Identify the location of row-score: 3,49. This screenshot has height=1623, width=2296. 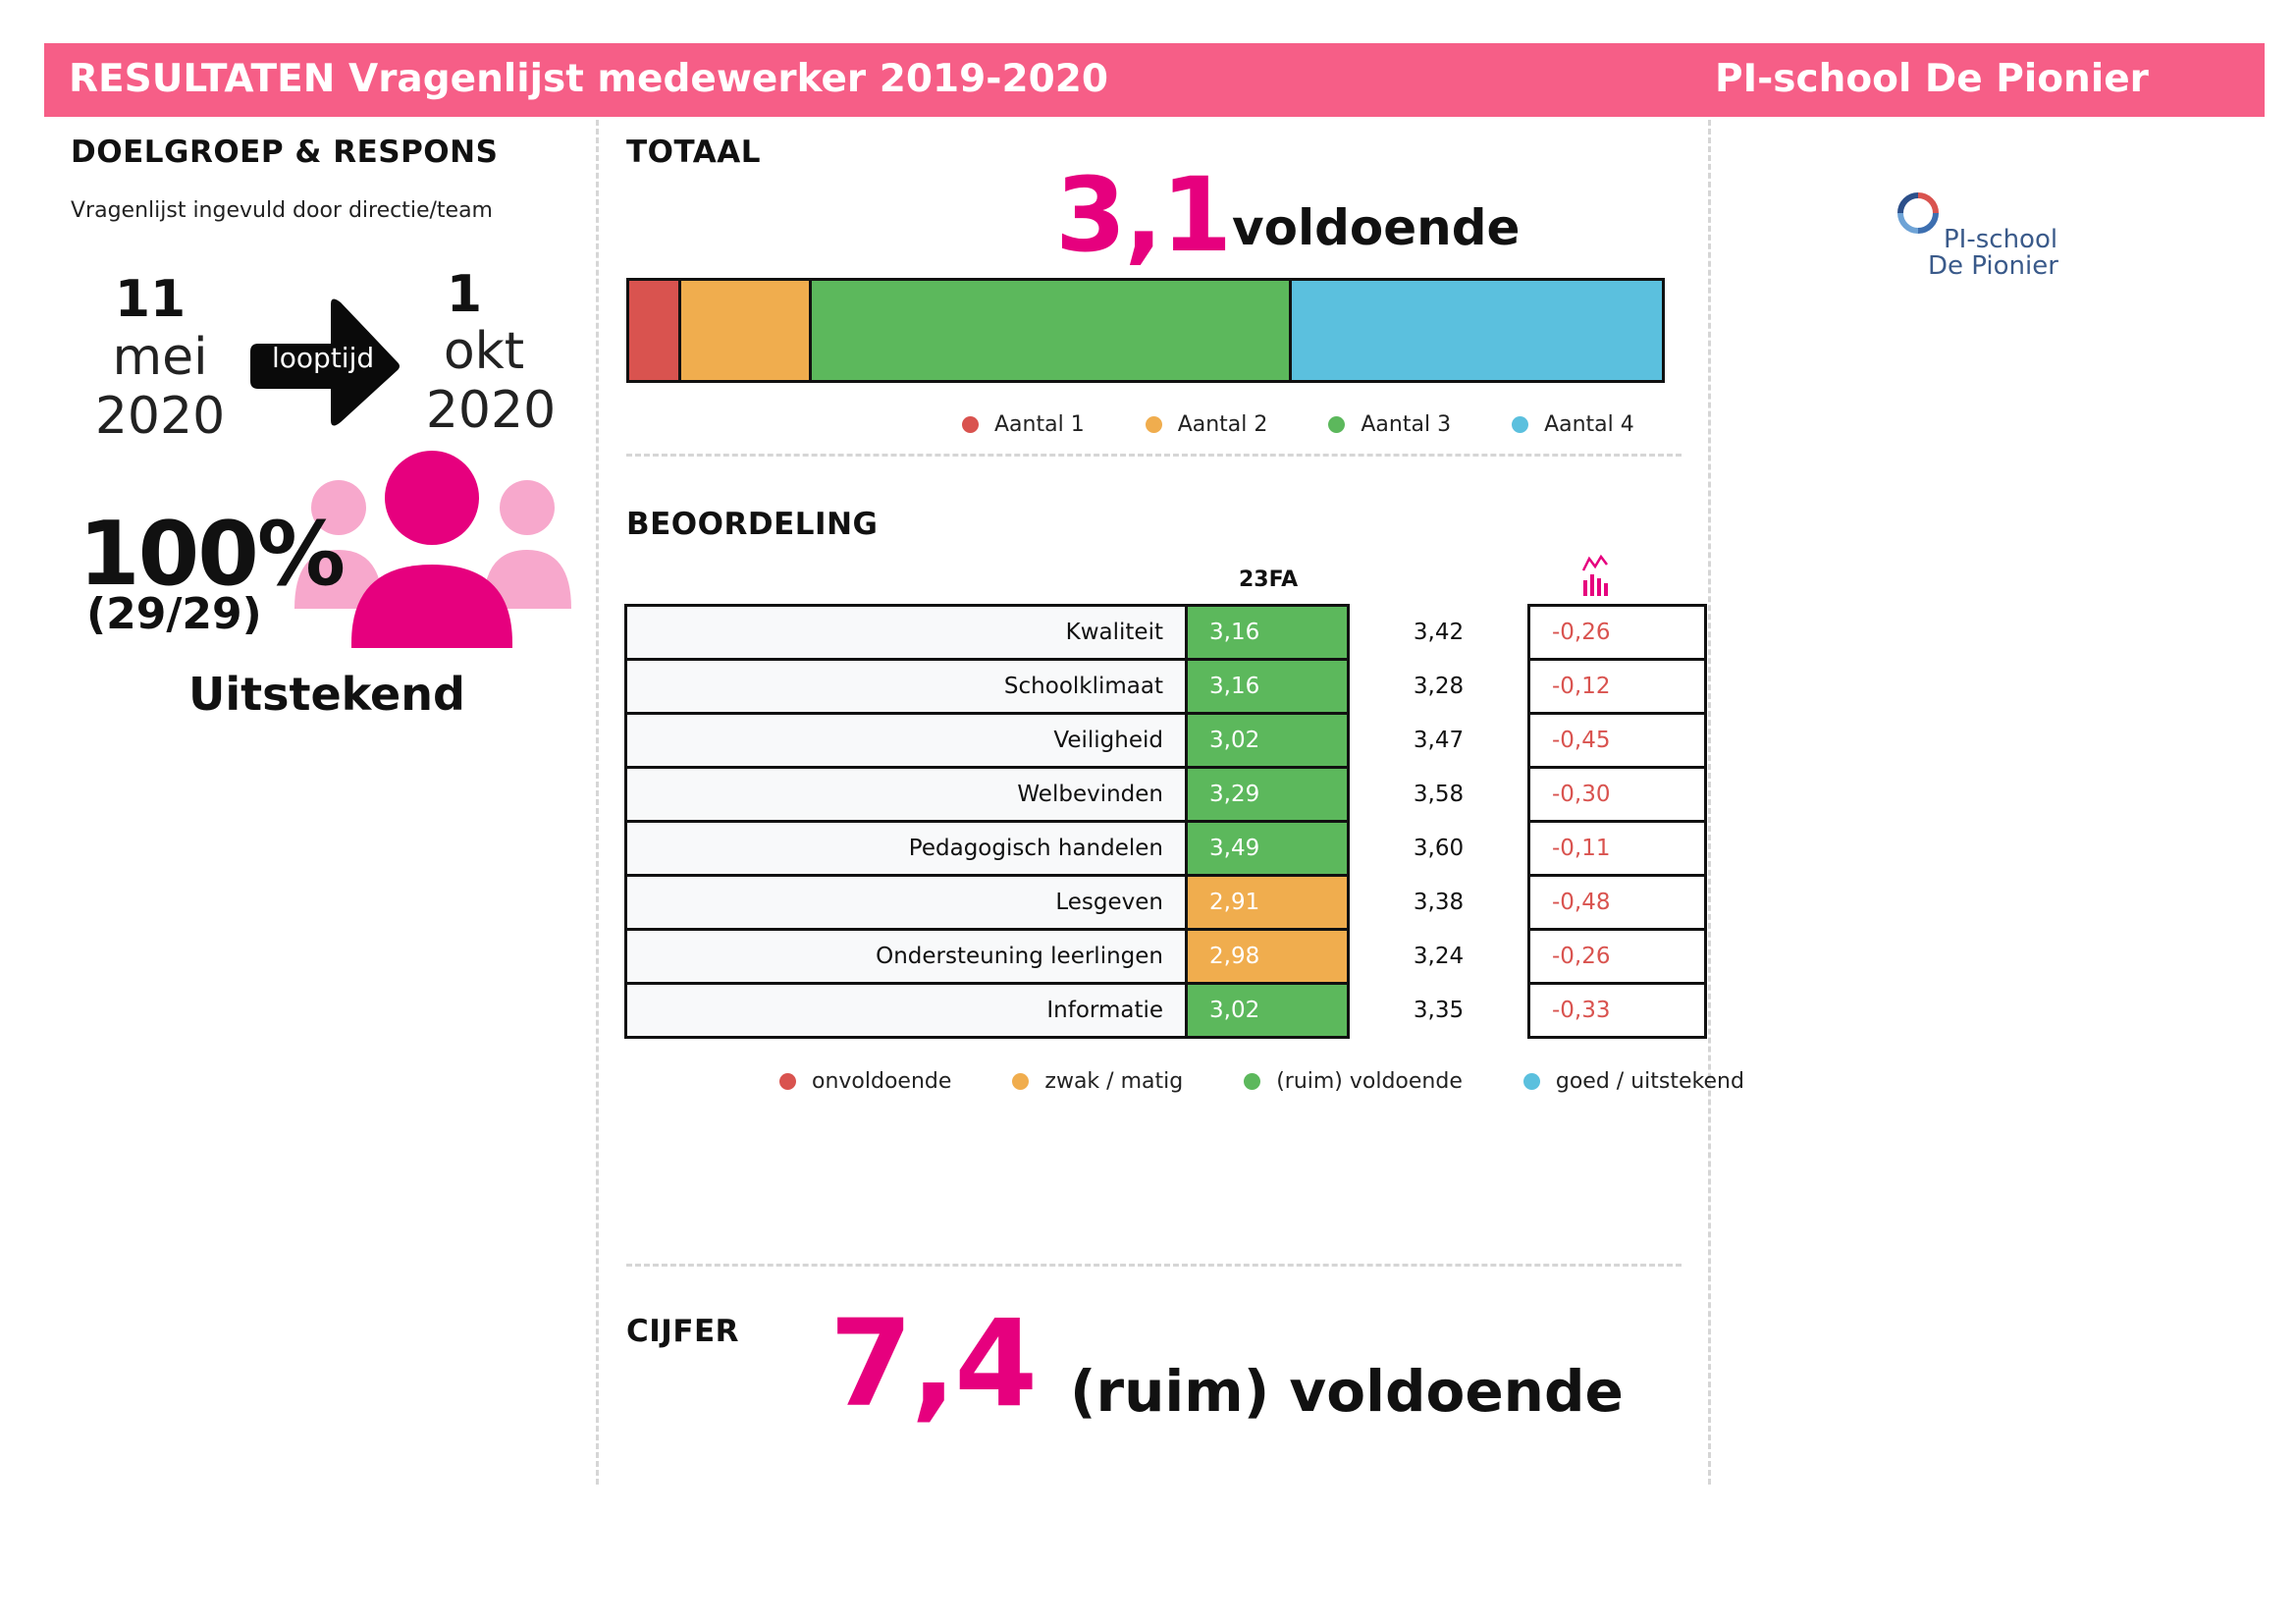
(1267, 848).